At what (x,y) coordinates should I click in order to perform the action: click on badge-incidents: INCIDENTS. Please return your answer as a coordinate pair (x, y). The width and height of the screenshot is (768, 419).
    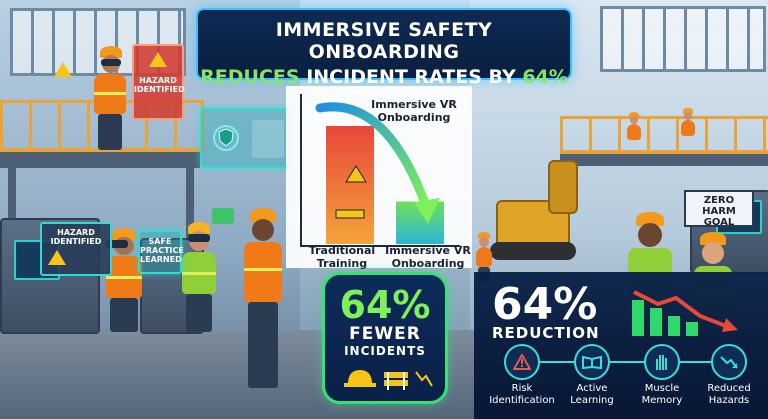
    Looking at the image, I should click on (385, 351).